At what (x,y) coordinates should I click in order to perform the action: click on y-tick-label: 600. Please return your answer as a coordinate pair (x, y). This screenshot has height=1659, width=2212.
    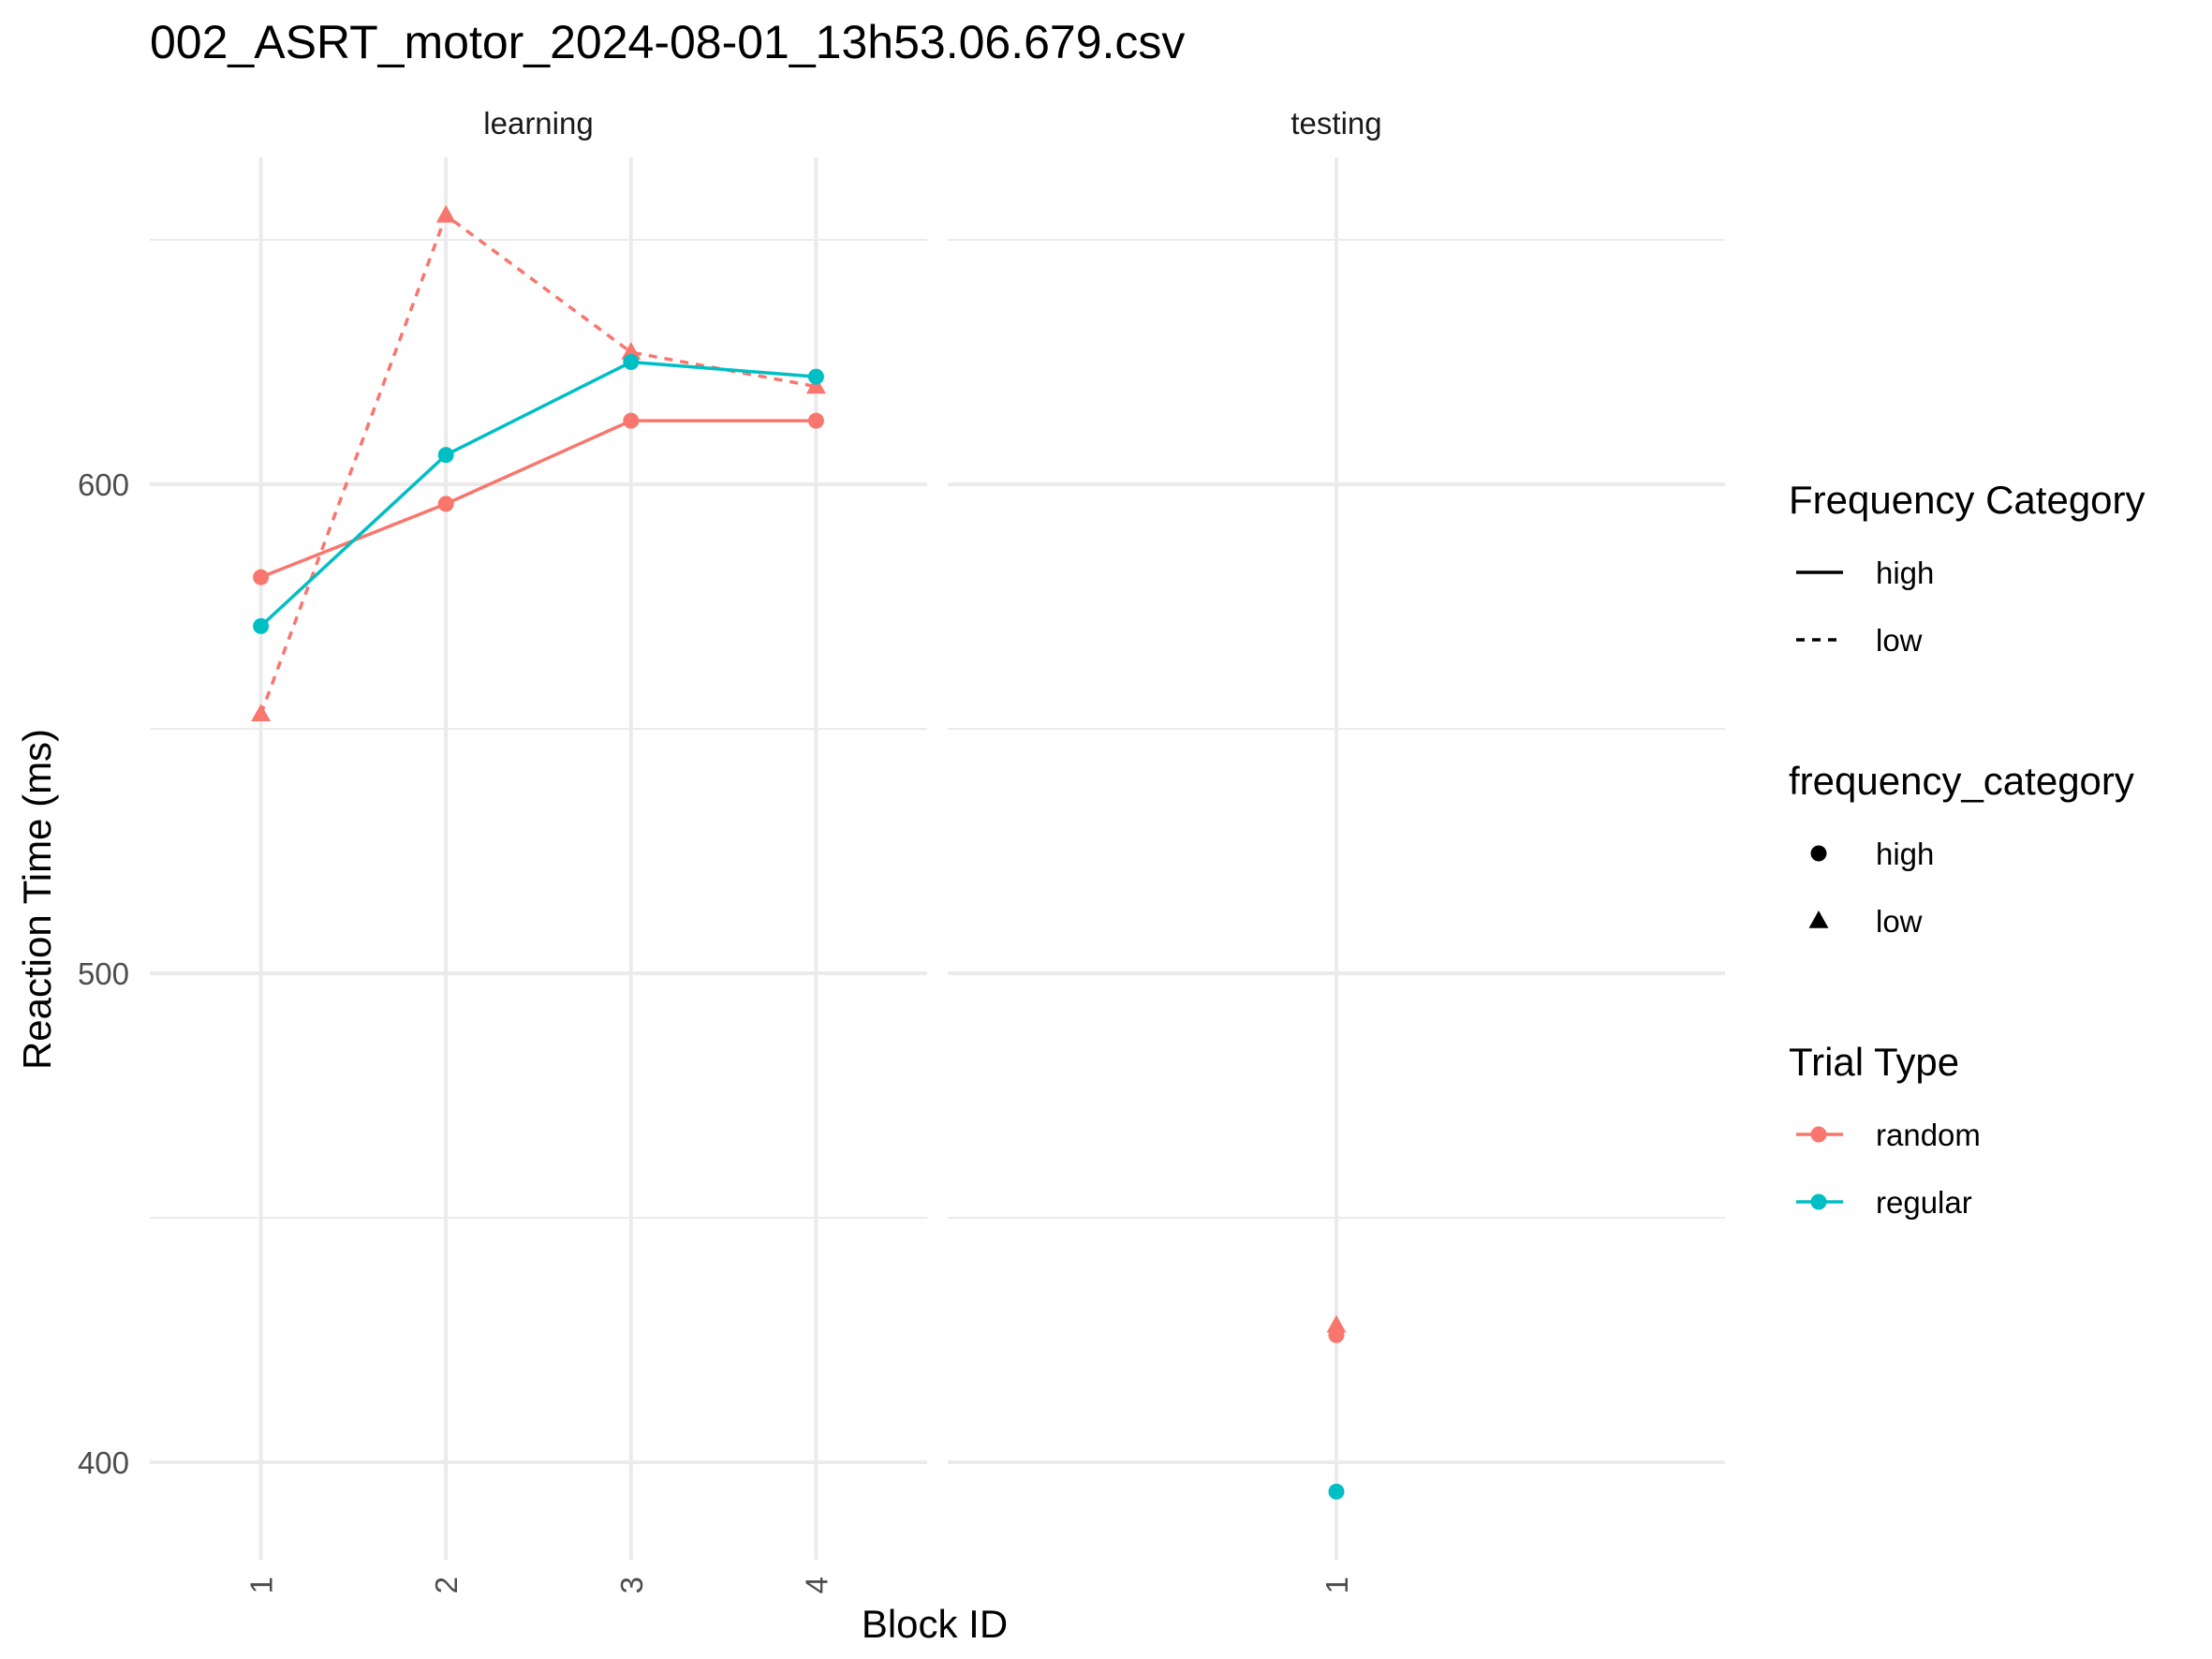
    Looking at the image, I should click on (103, 485).